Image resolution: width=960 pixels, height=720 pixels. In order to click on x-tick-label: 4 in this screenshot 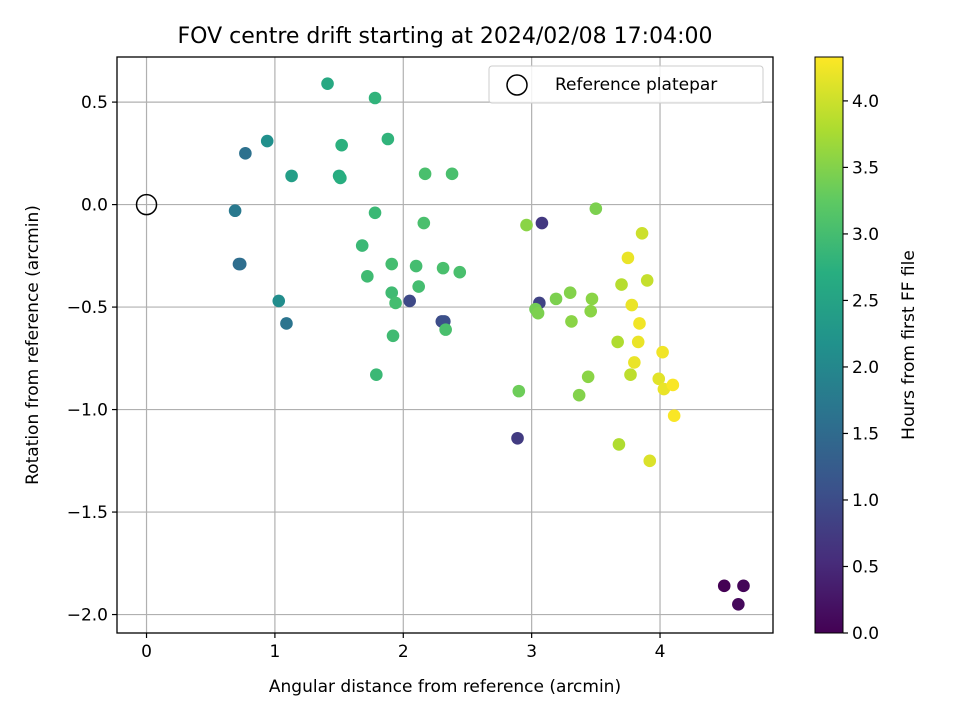, I will do `click(660, 652)`.